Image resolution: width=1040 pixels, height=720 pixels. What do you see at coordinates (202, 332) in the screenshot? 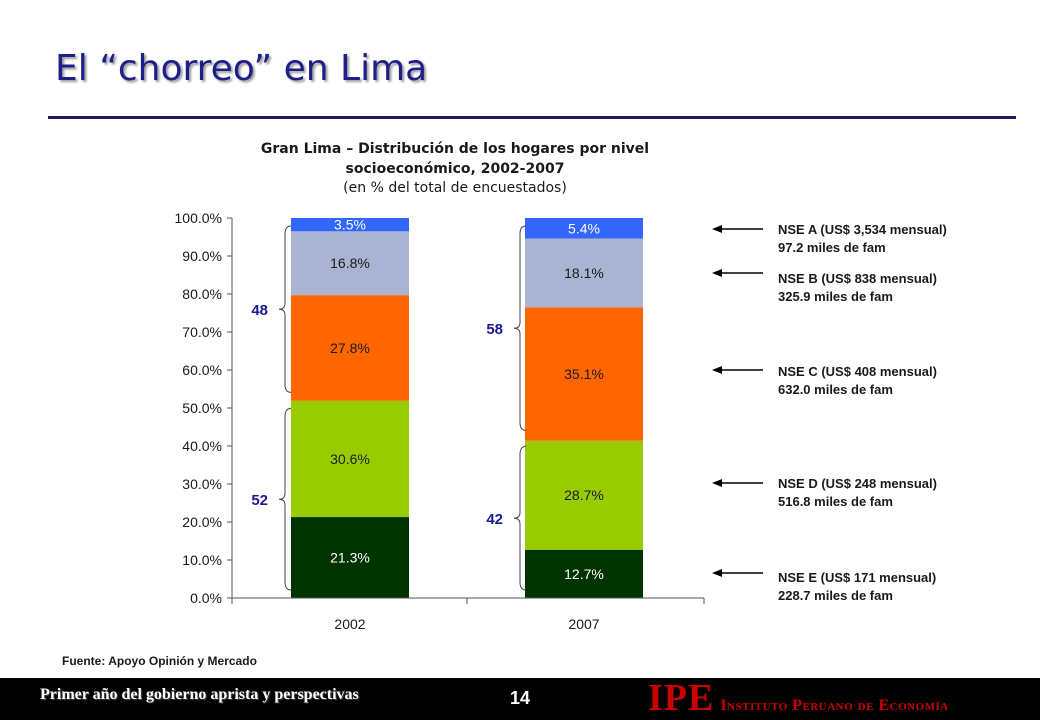
I see `y-tick-label: 70.0%` at bounding box center [202, 332].